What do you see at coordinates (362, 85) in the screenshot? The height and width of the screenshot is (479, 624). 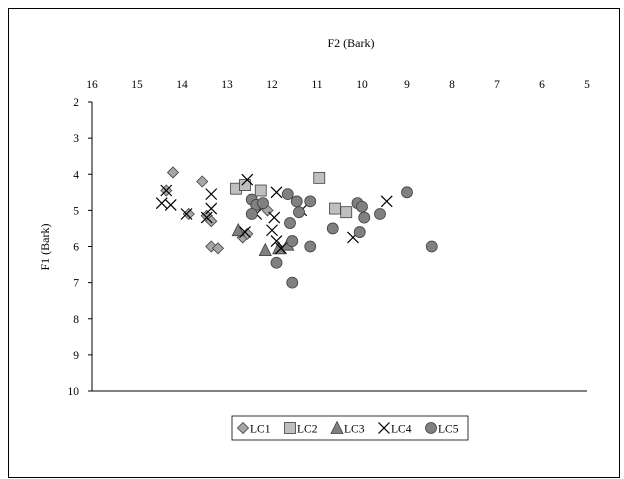 I see `x-tick-label: 10` at bounding box center [362, 85].